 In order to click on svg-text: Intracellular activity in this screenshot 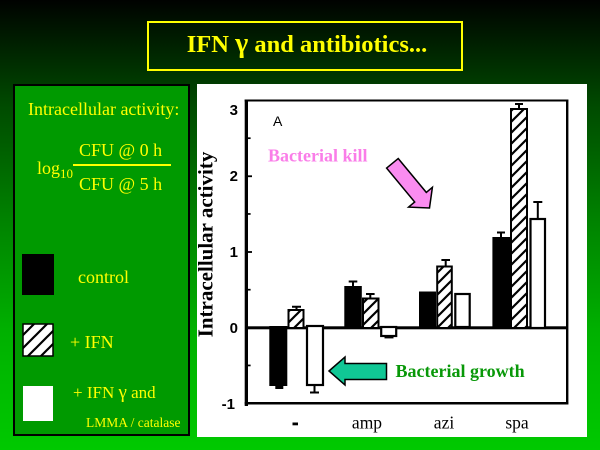, I will do `click(207, 244)`.